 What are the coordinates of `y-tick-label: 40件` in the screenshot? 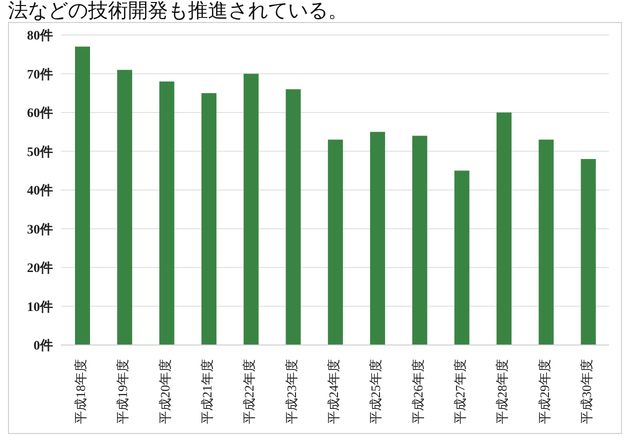 It's located at (40, 190).